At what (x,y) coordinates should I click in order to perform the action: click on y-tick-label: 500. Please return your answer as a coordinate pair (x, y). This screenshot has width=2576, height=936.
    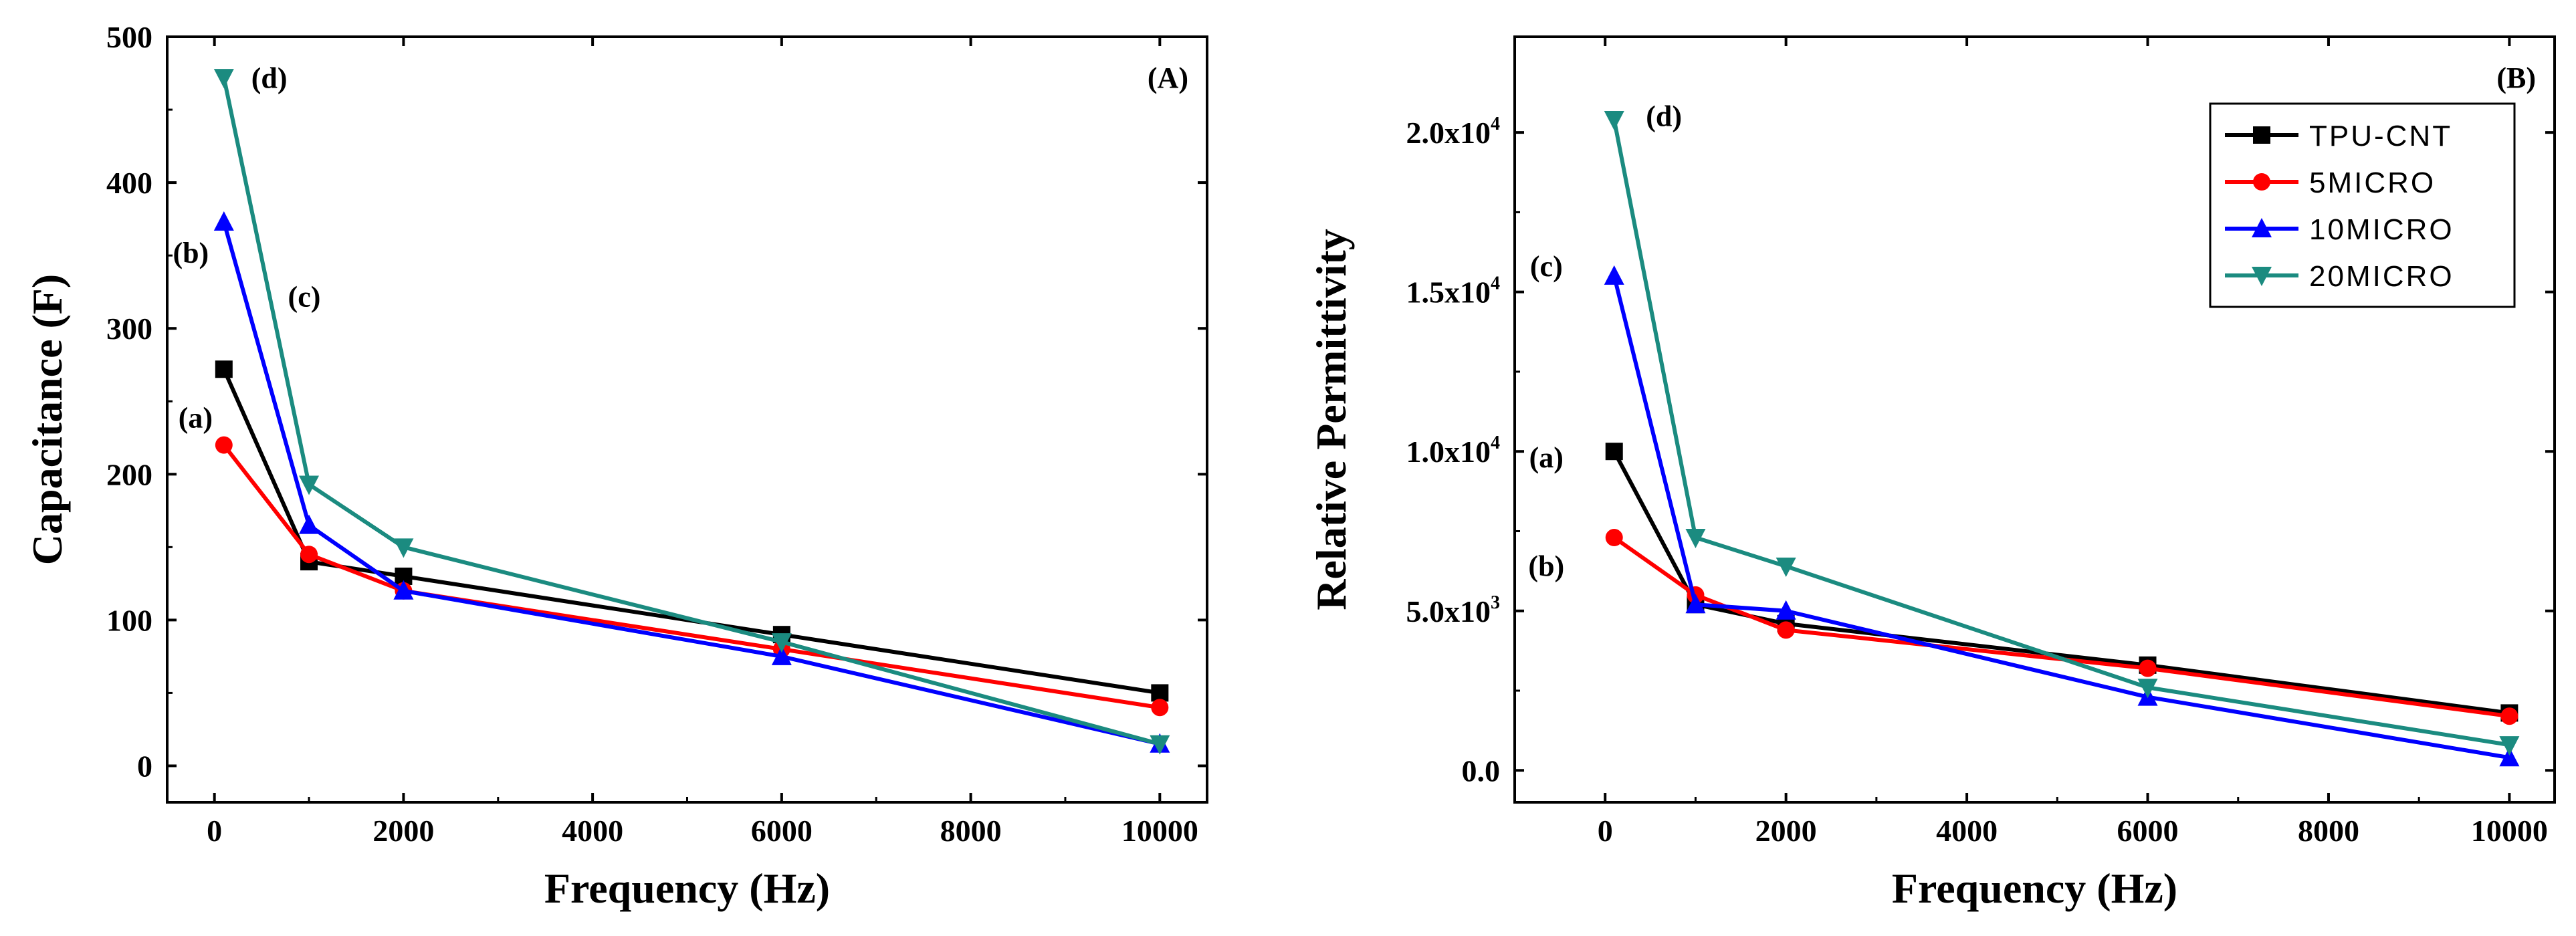
    Looking at the image, I should click on (129, 37).